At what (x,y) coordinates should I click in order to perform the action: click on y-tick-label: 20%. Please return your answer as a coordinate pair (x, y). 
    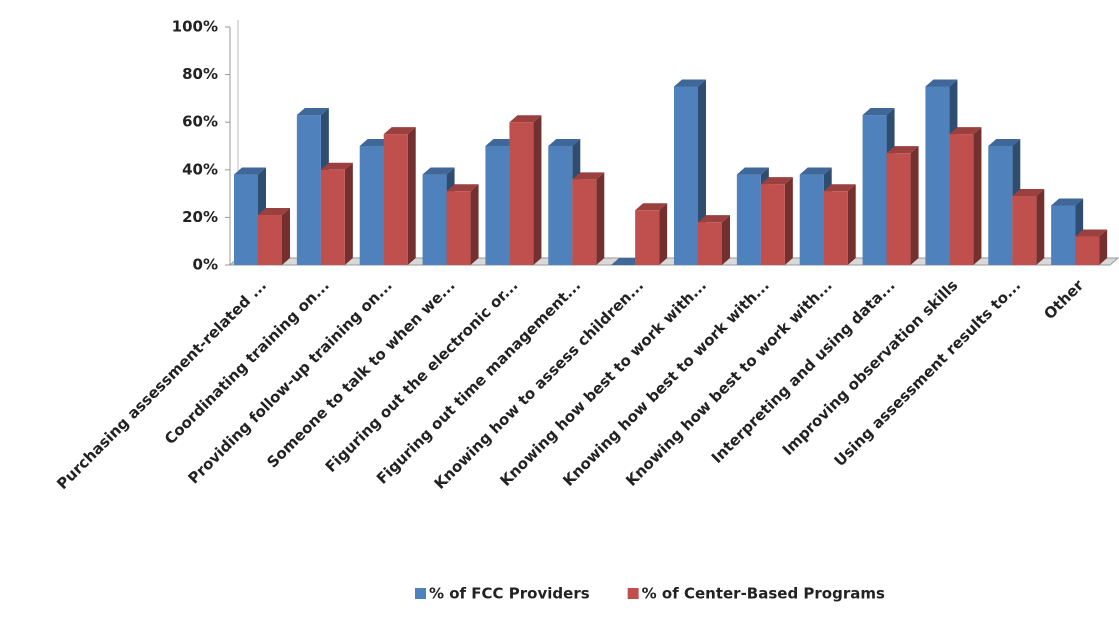
    Looking at the image, I should click on (200, 217).